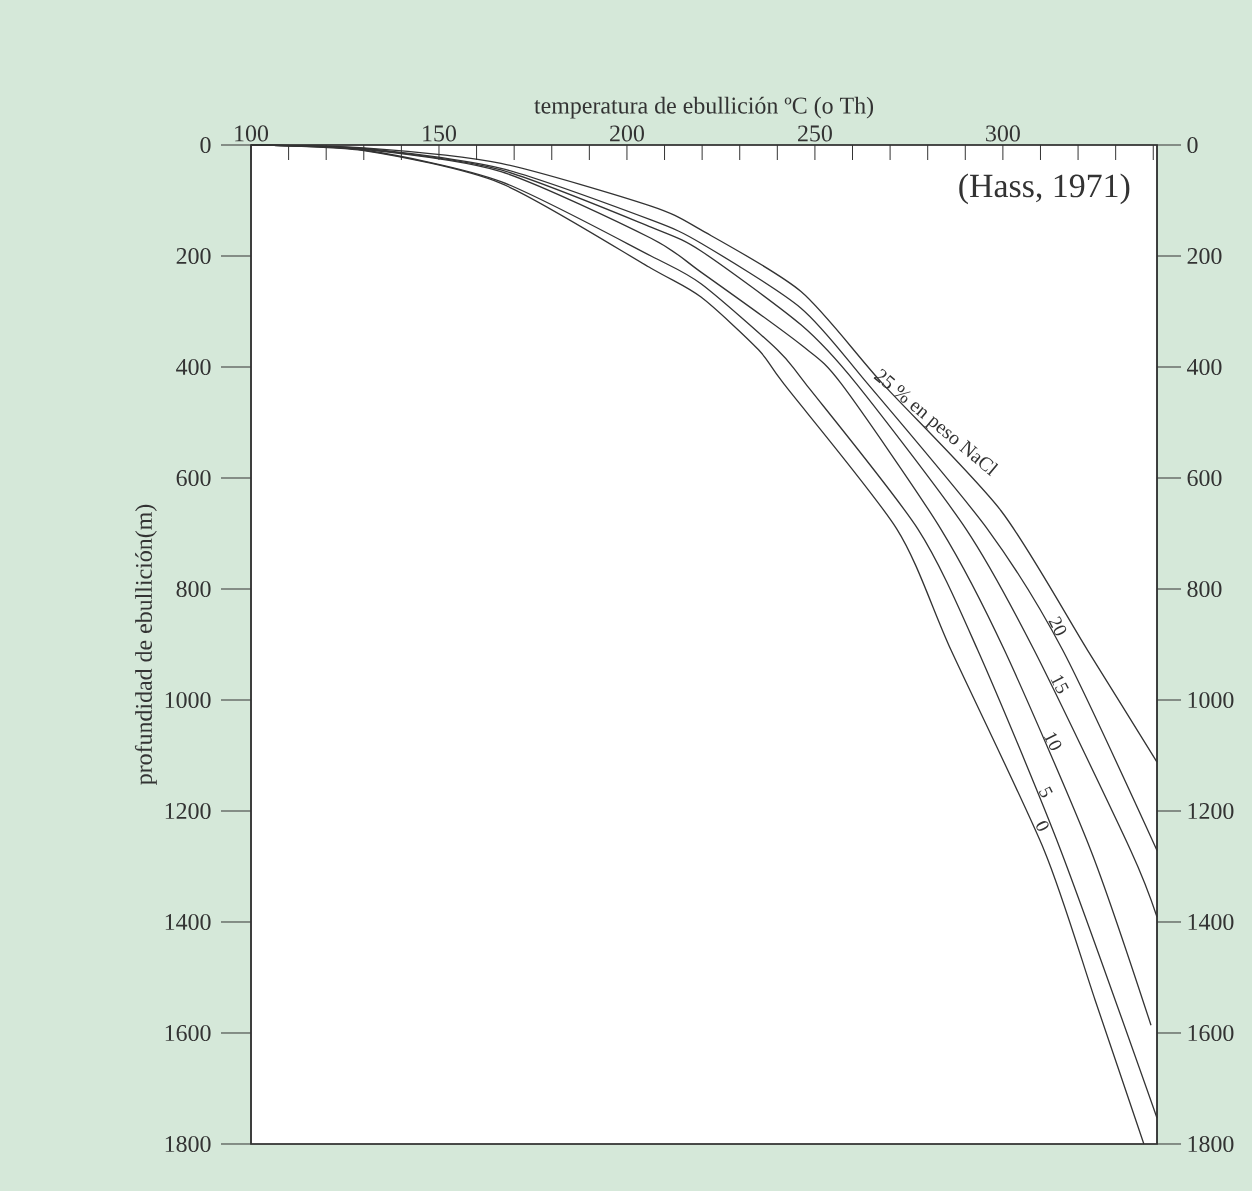 Image resolution: width=1252 pixels, height=1191 pixels. I want to click on y2-tick-label: 0, so click(1192, 145).